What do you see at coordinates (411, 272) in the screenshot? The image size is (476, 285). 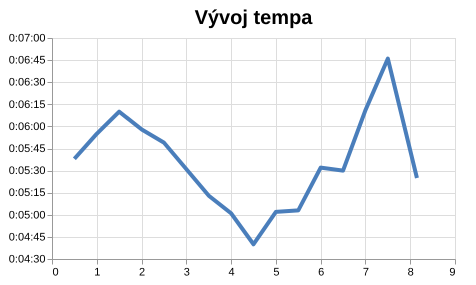 I see `x-tick-label: 8` at bounding box center [411, 272].